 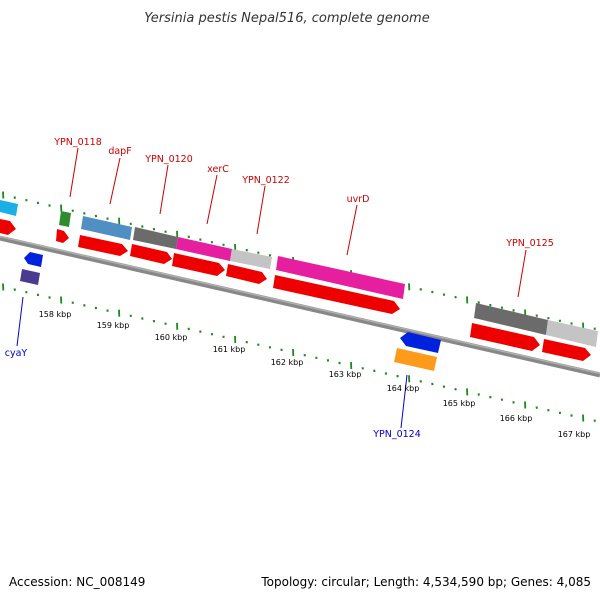 I want to click on reverse-features, so click(x=230, y=311).